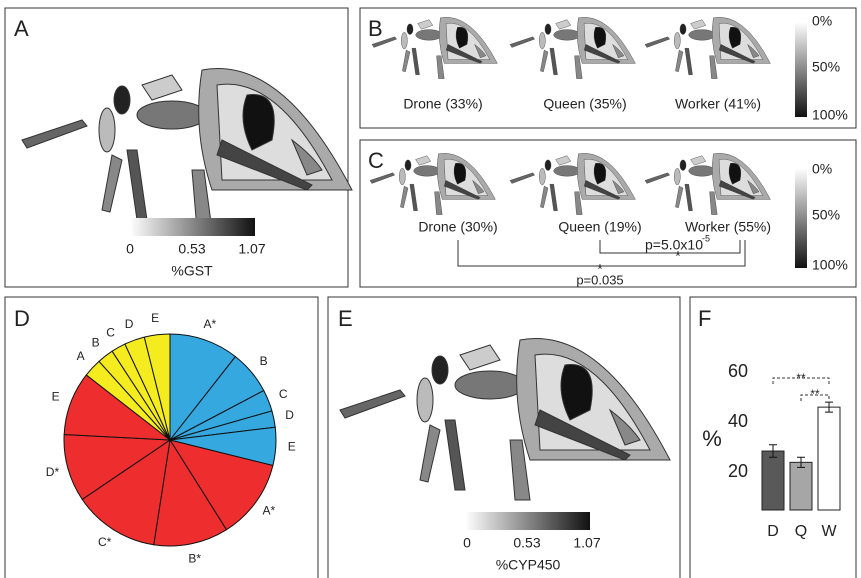  What do you see at coordinates (375, 28) in the screenshot?
I see `panel-letter: B` at bounding box center [375, 28].